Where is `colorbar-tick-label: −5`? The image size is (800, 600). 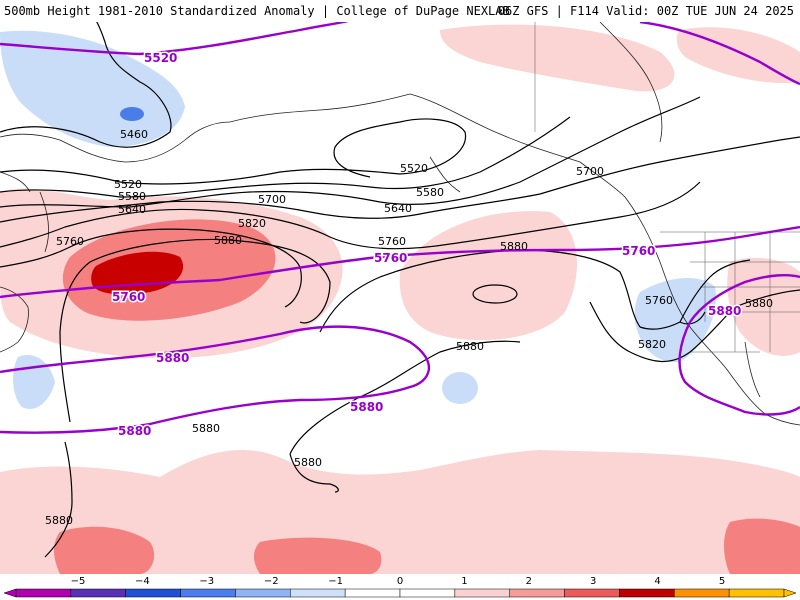
colorbar-tick-label: −5 is located at coordinates (78, 581).